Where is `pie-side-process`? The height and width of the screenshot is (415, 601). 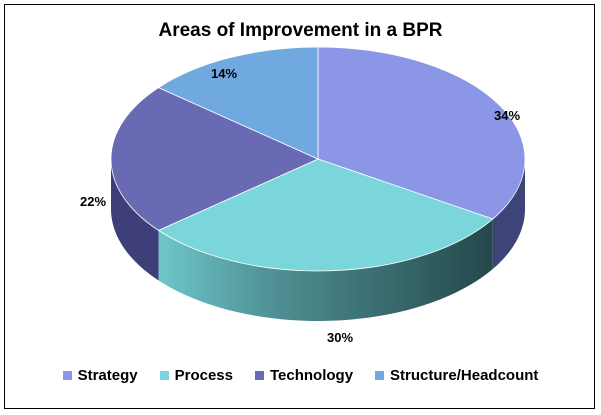 pie-side-process is located at coordinates (325, 270).